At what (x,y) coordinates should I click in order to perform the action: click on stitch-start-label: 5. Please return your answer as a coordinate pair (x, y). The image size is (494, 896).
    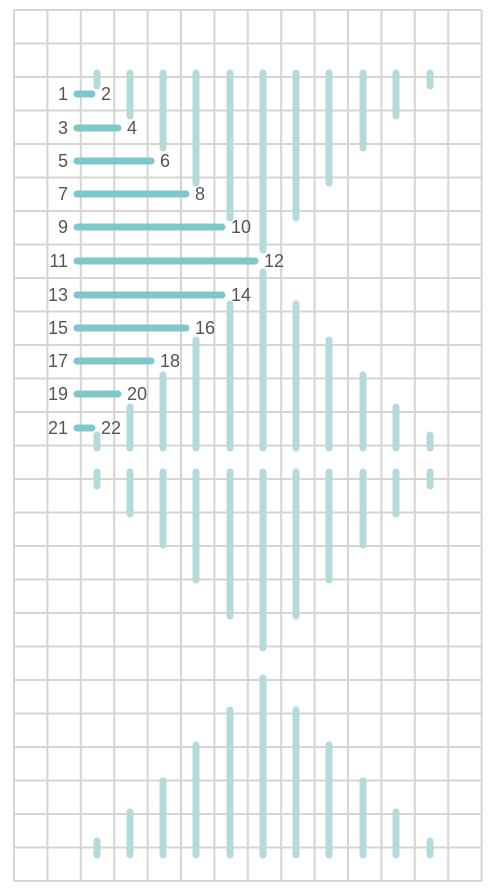
    Looking at the image, I should click on (63, 161).